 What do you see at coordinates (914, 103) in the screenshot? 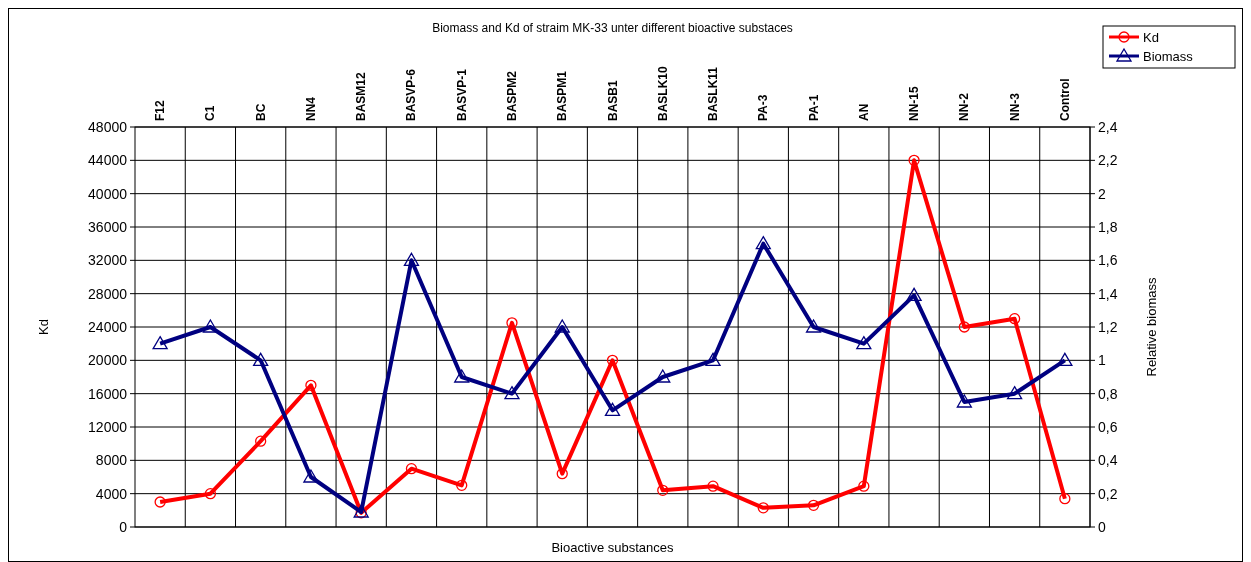
I see `x-tick-label: NN-15` at bounding box center [914, 103].